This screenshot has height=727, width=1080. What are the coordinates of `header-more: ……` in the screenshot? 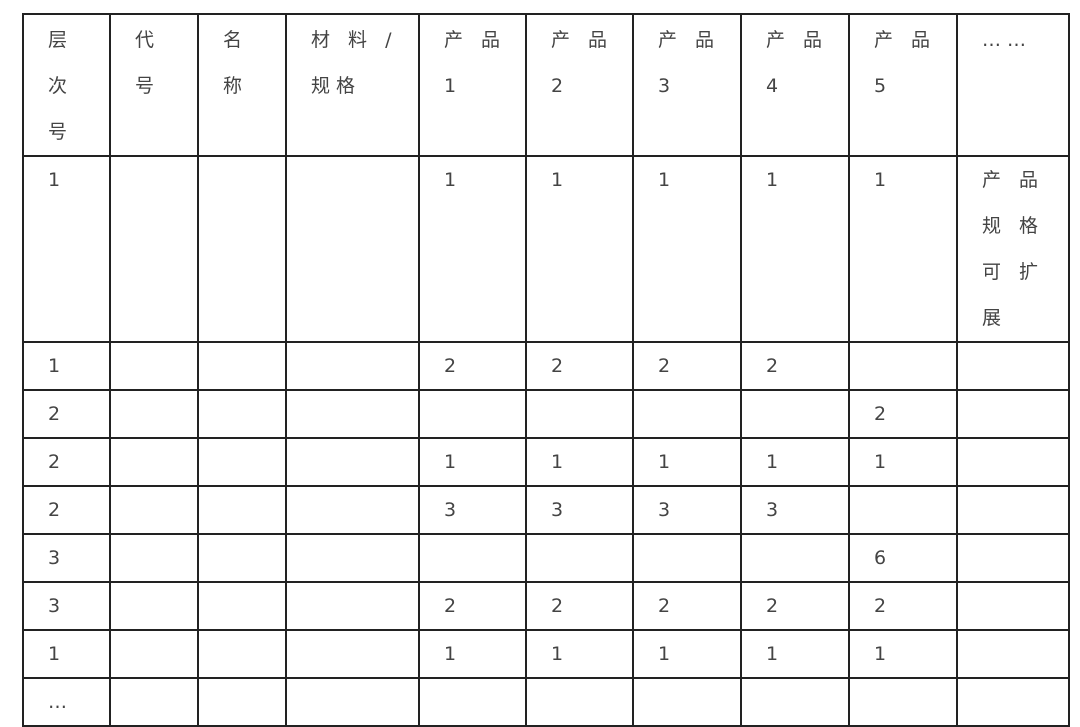 It's located at (1013, 85).